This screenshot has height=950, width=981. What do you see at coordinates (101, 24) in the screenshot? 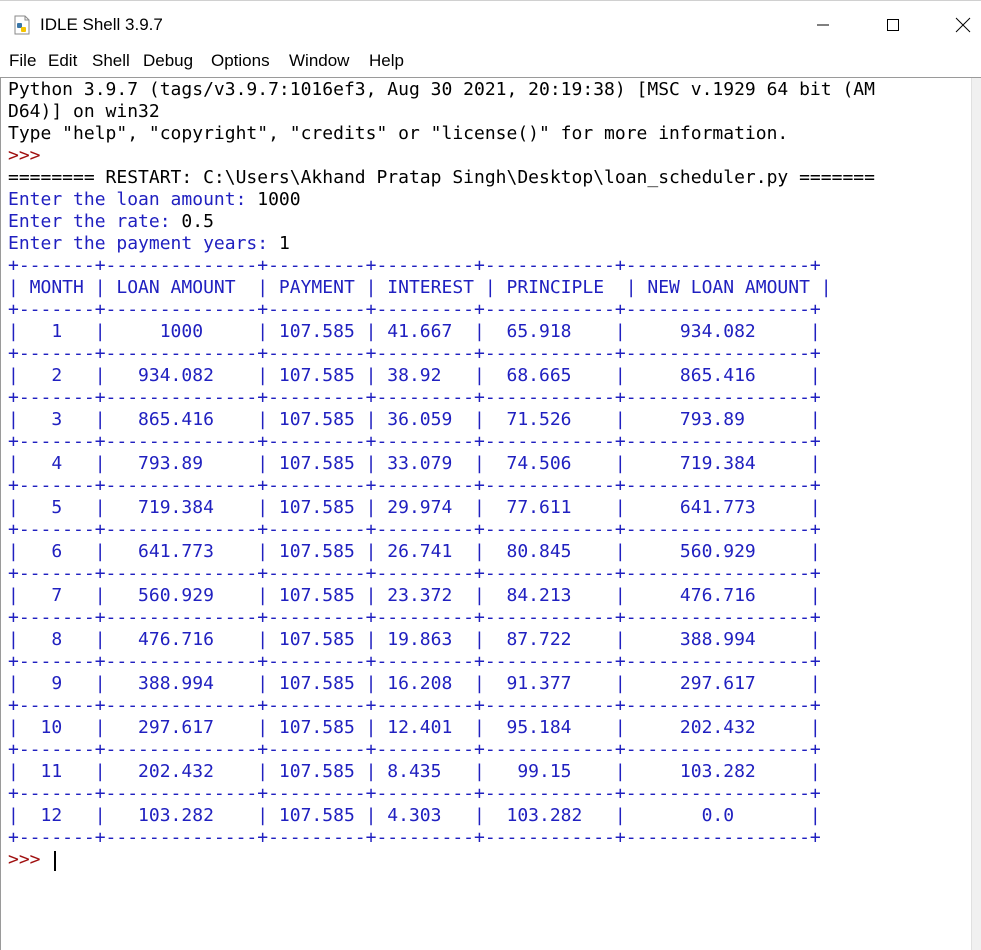
I see `window-title: IDLE Shell 3.9.7` at bounding box center [101, 24].